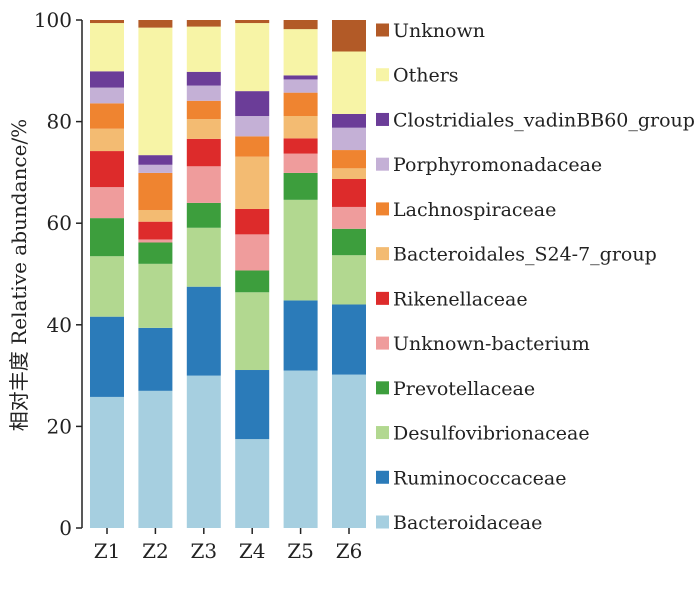 The height and width of the screenshot is (593, 700). I want to click on legend-label: Porphyromonadaceae, so click(497, 165).